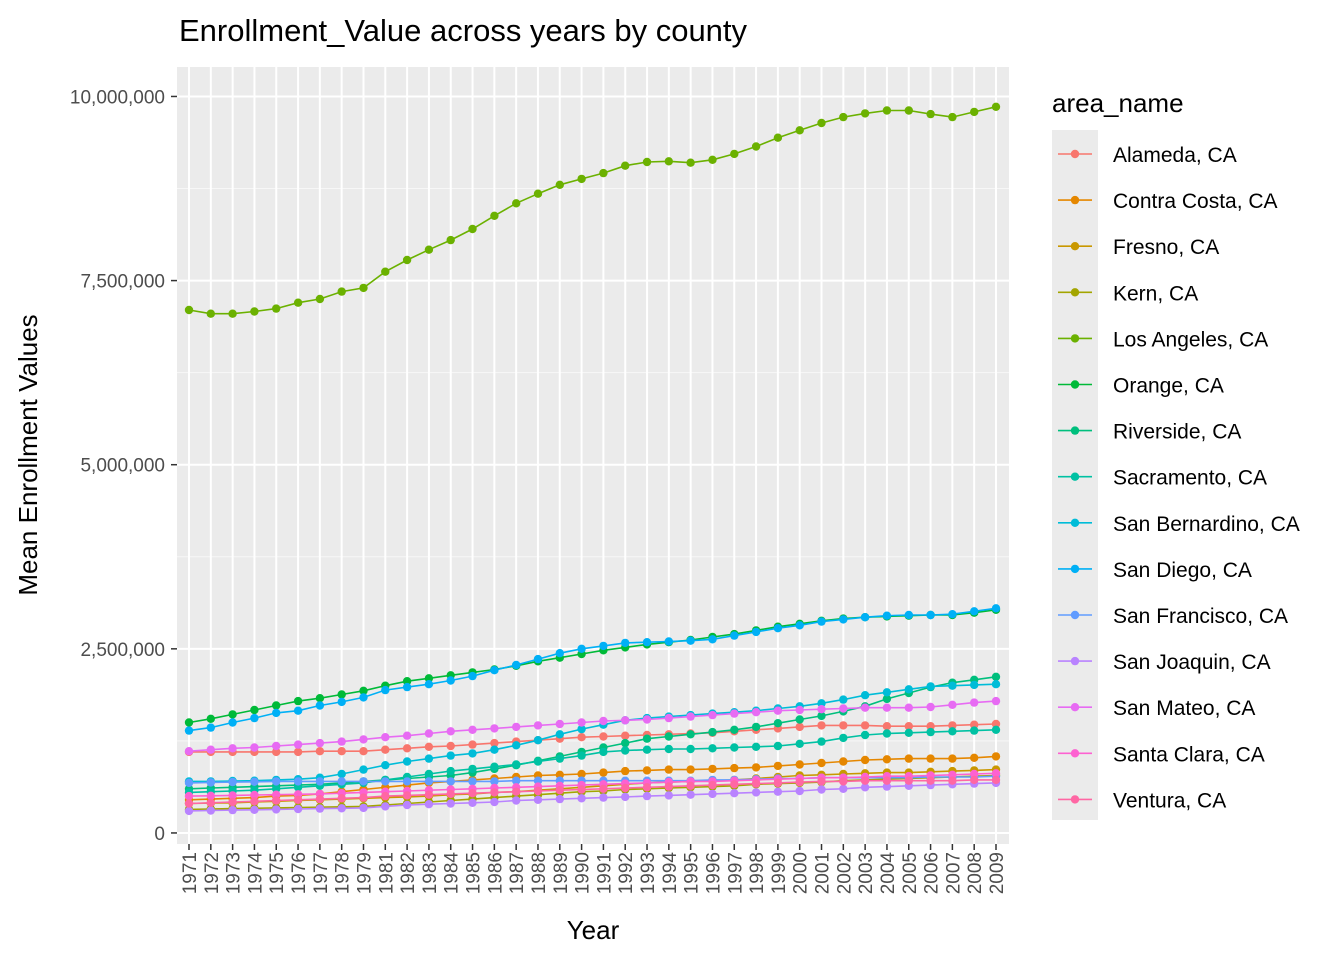 The image size is (1344, 960). Describe the element at coordinates (844, 873) in the screenshot. I see `x-tick-label: 2002` at that location.